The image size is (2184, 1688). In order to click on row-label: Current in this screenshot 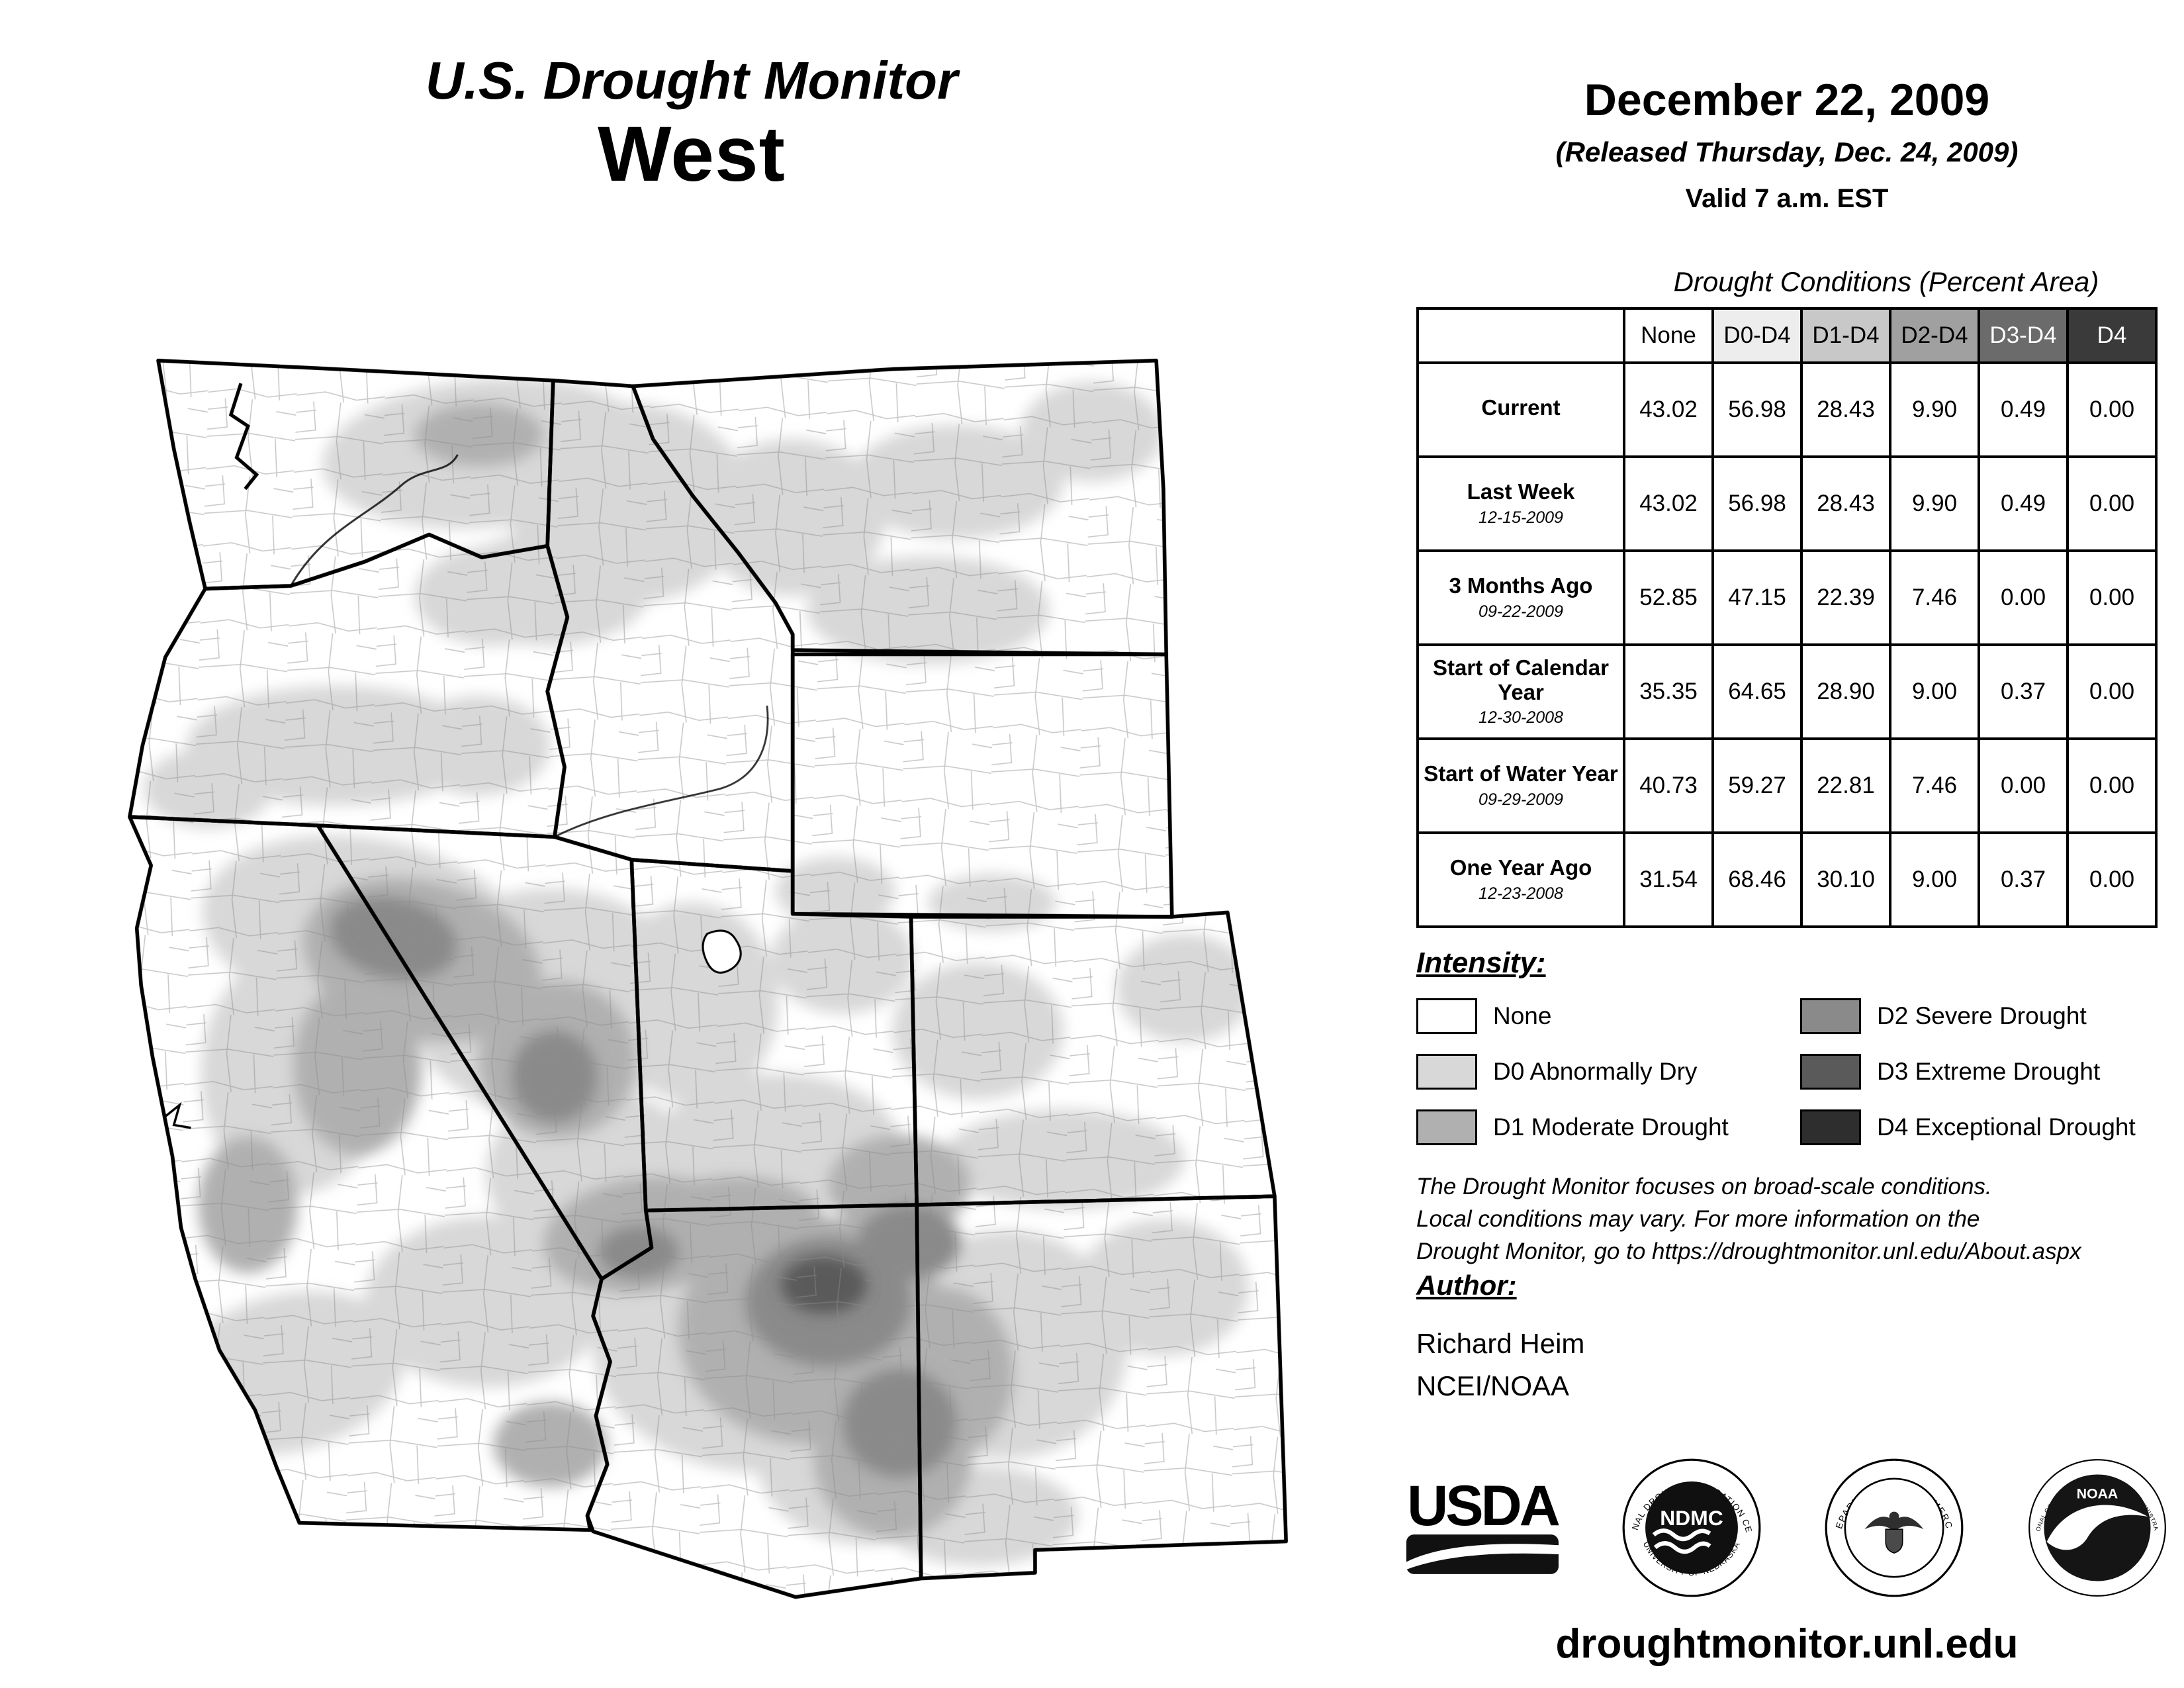, I will do `click(1521, 407)`.